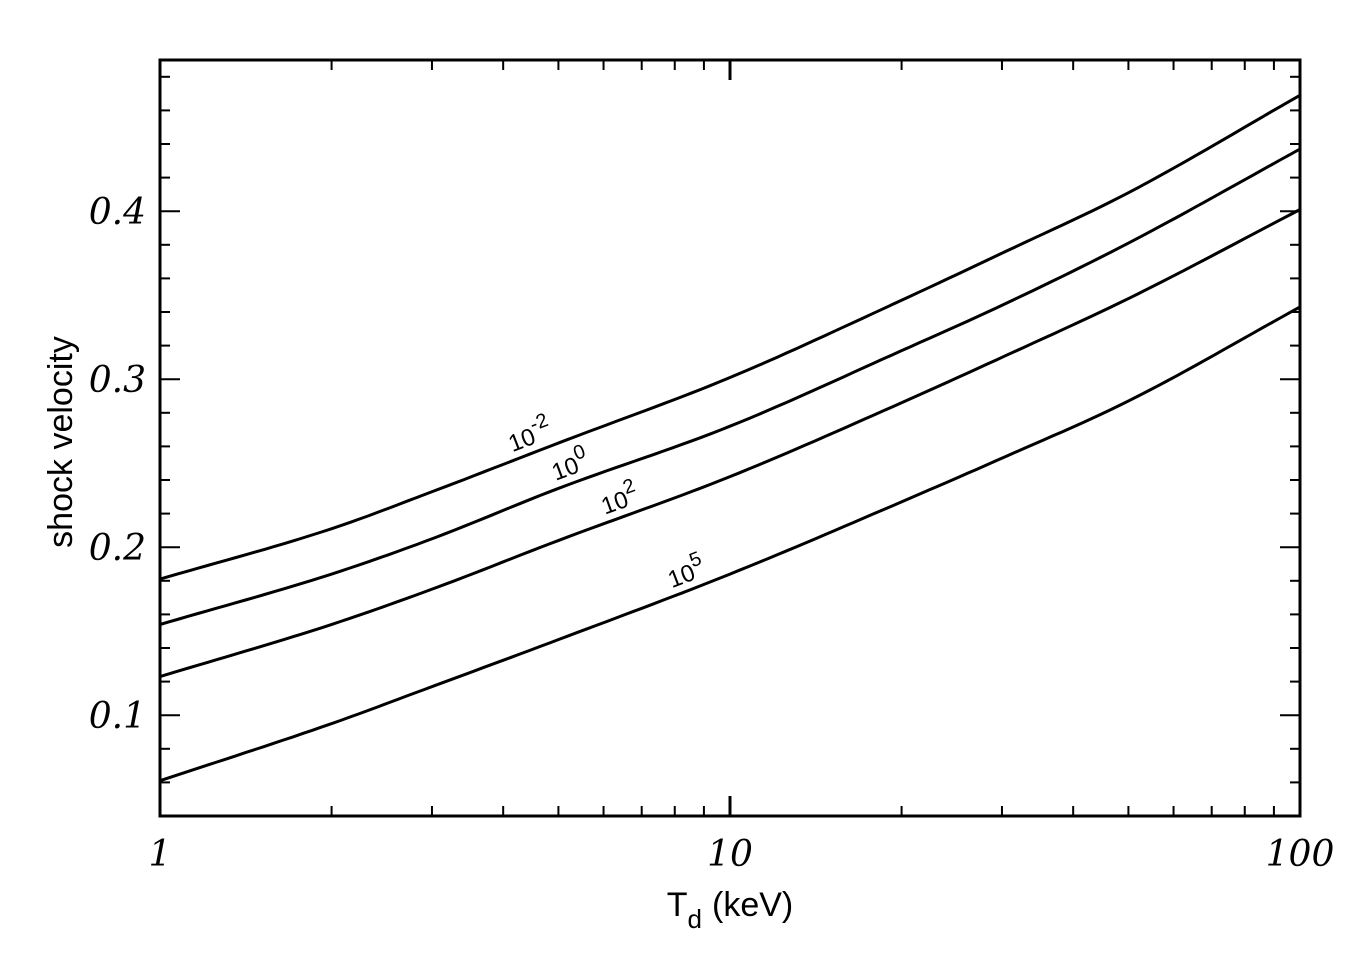 The height and width of the screenshot is (960, 1360). What do you see at coordinates (61, 442) in the screenshot?
I see `y-axis-title: shock velocity` at bounding box center [61, 442].